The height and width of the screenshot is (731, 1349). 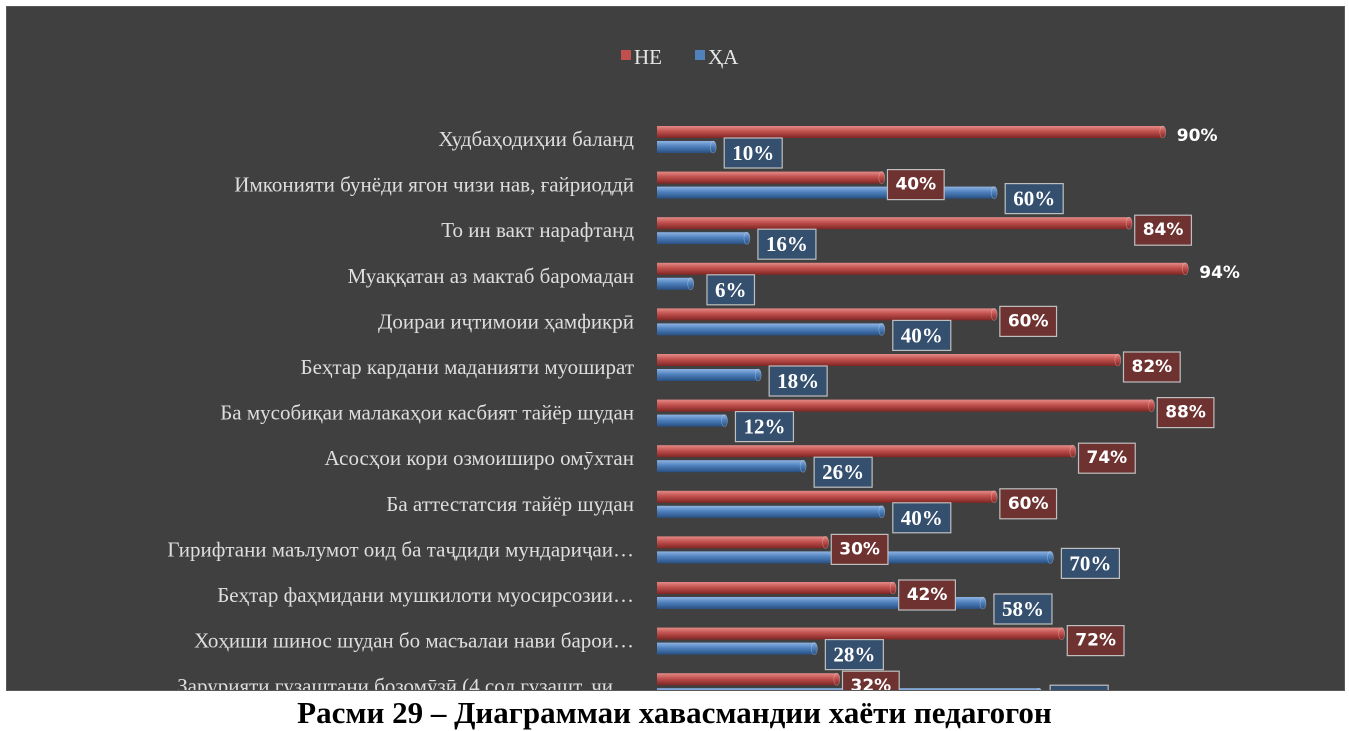 What do you see at coordinates (536, 139) in the screenshot?
I see `category-label: Худбаҳодиҳии баланд` at bounding box center [536, 139].